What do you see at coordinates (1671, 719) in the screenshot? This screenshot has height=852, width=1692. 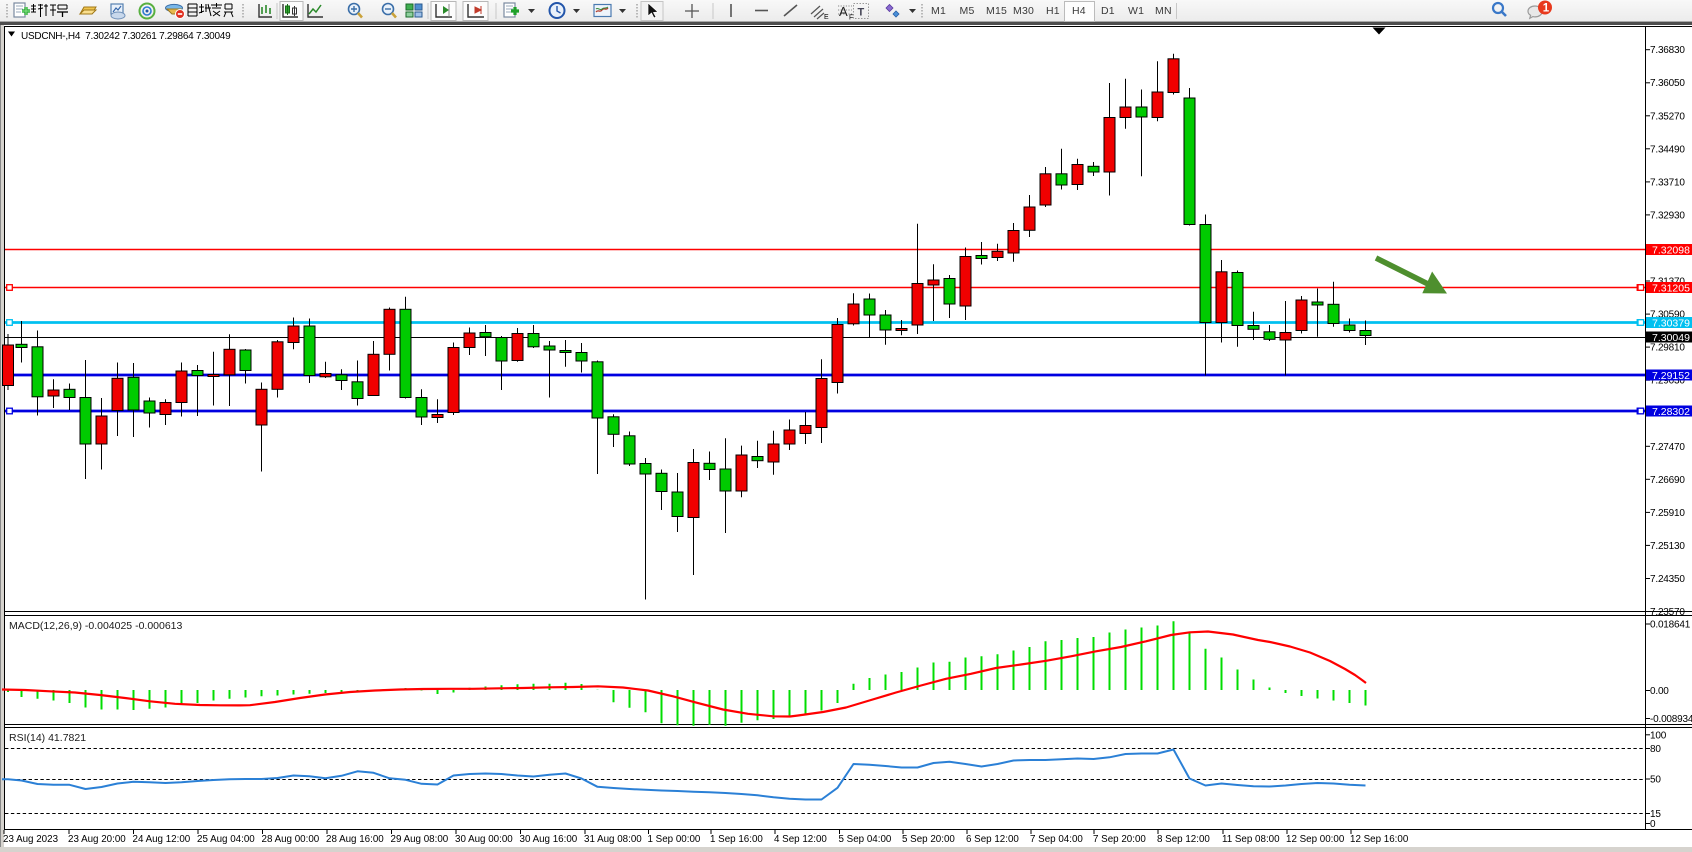 I see `svg-text: -0.008934` at bounding box center [1671, 719].